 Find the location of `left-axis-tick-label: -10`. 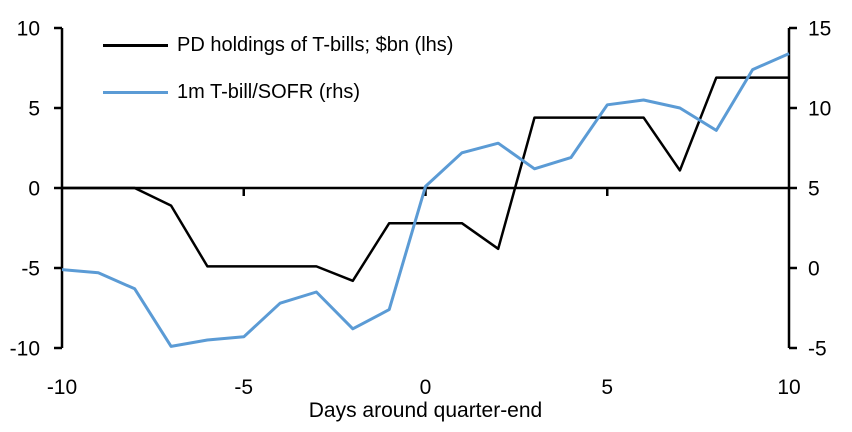

left-axis-tick-label: -10 is located at coordinates (25, 349).